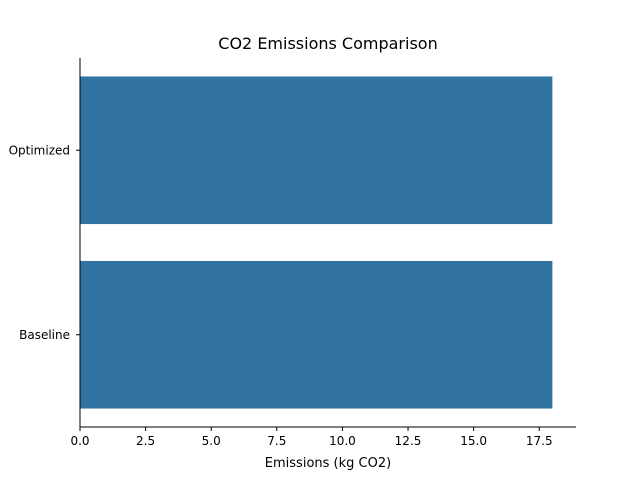  I want to click on x-tick-label: 7.5, so click(276, 441).